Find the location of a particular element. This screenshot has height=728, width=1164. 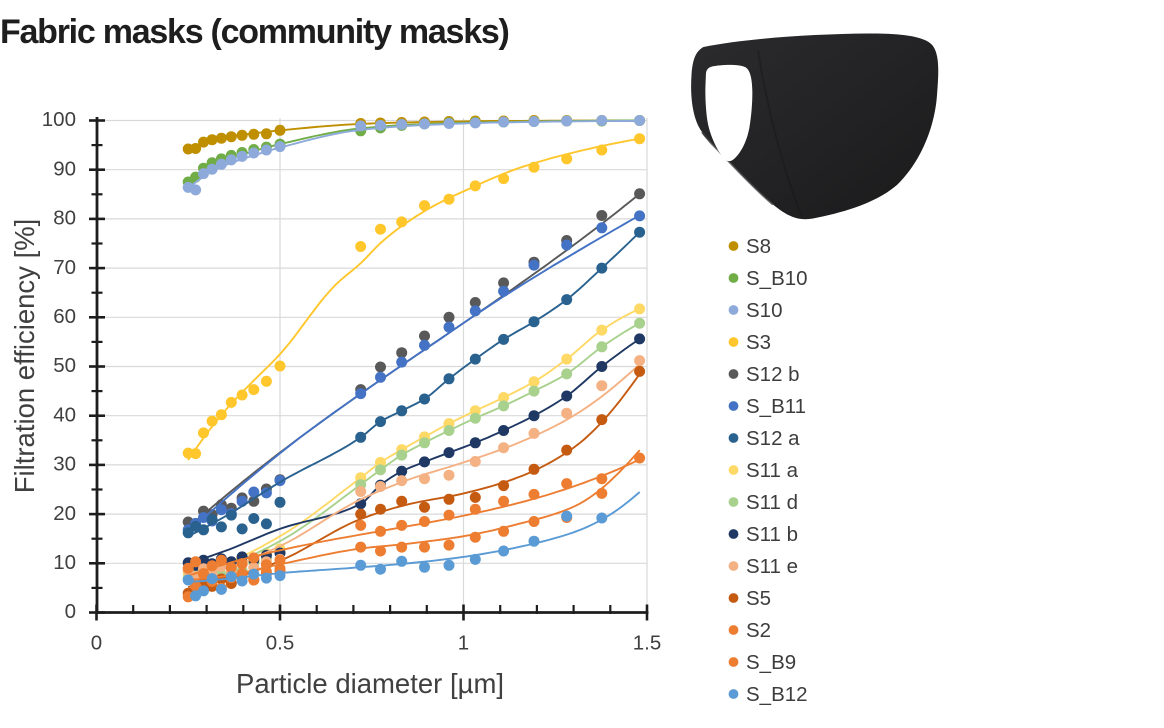

svg-text: S_B10 is located at coordinates (777, 278).